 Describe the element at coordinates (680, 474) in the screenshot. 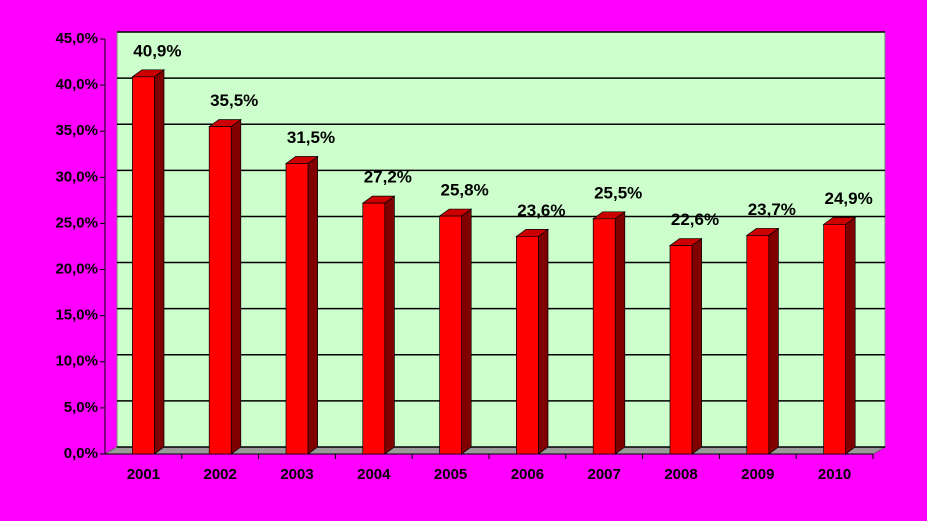

I see `x-tick-label: 2008` at that location.